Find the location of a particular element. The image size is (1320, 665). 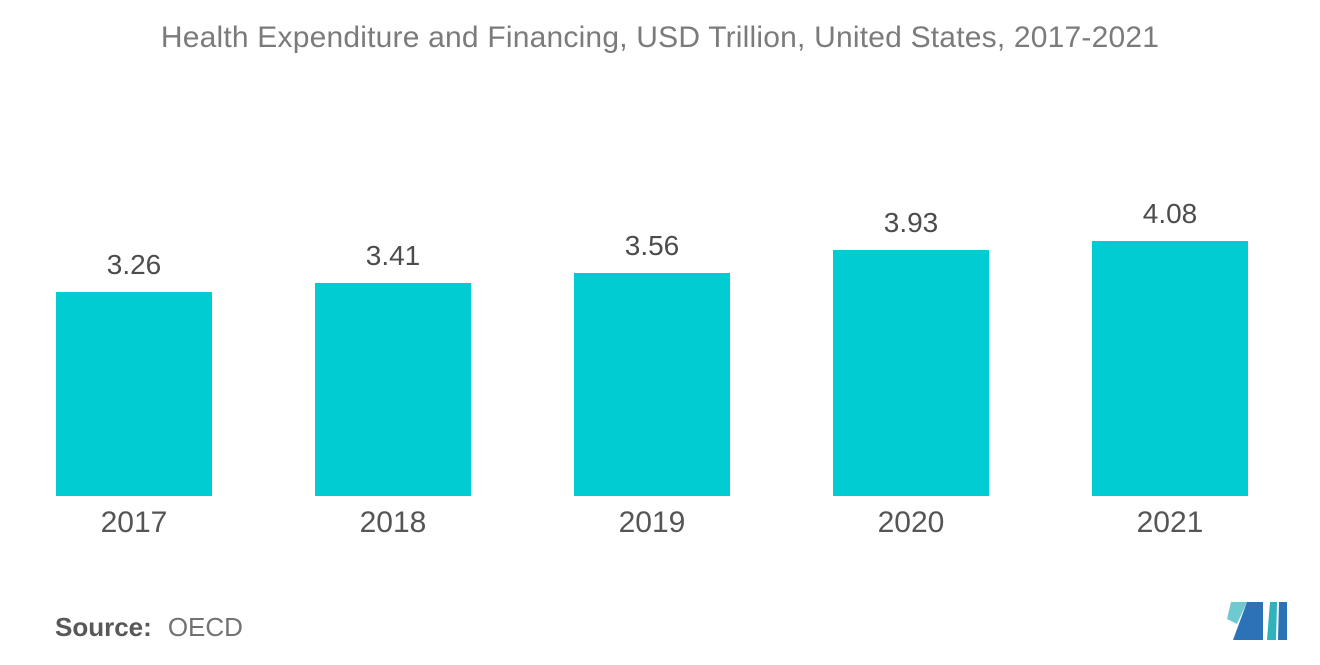

logo-shape-dark-blue-right is located at coordinates (1282, 621).